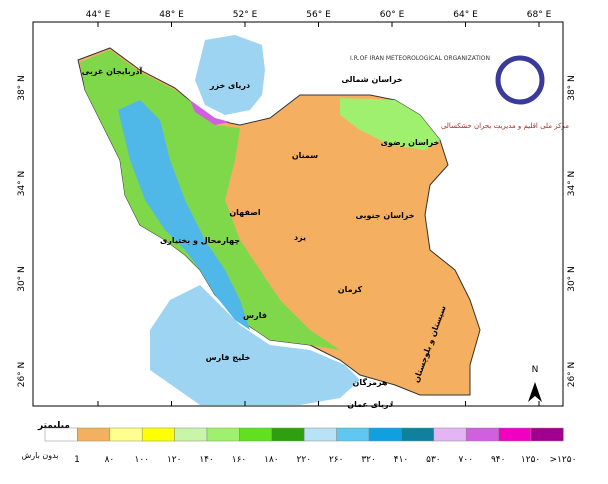  What do you see at coordinates (229, 85) in the screenshot?
I see `place-label: دریای خزر` at bounding box center [229, 85].